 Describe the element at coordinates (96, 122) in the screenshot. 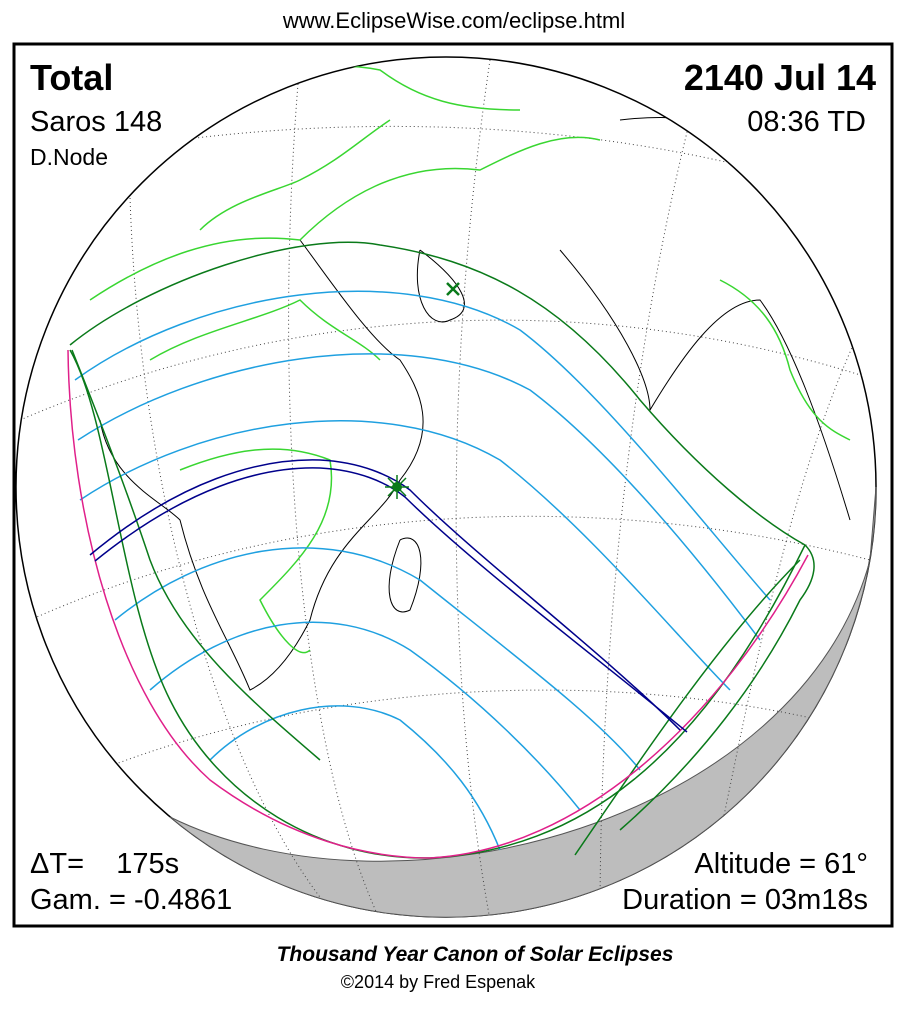

I see `saros: Saros 148` at that location.